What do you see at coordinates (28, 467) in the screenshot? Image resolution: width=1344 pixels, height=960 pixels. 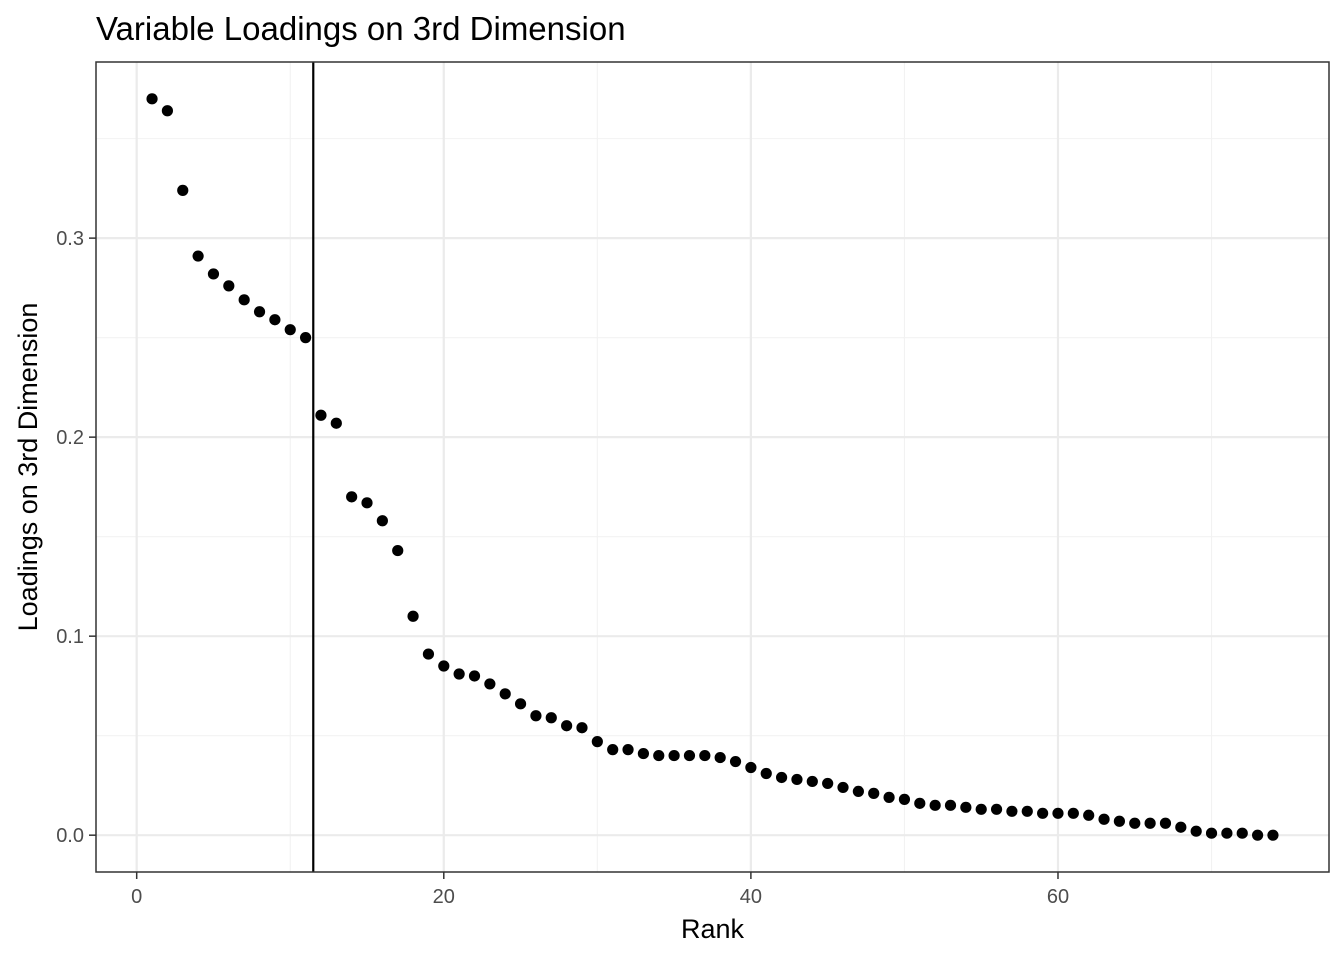 I see `y-axis-title: Loadings on 3rd Dimension` at bounding box center [28, 467].